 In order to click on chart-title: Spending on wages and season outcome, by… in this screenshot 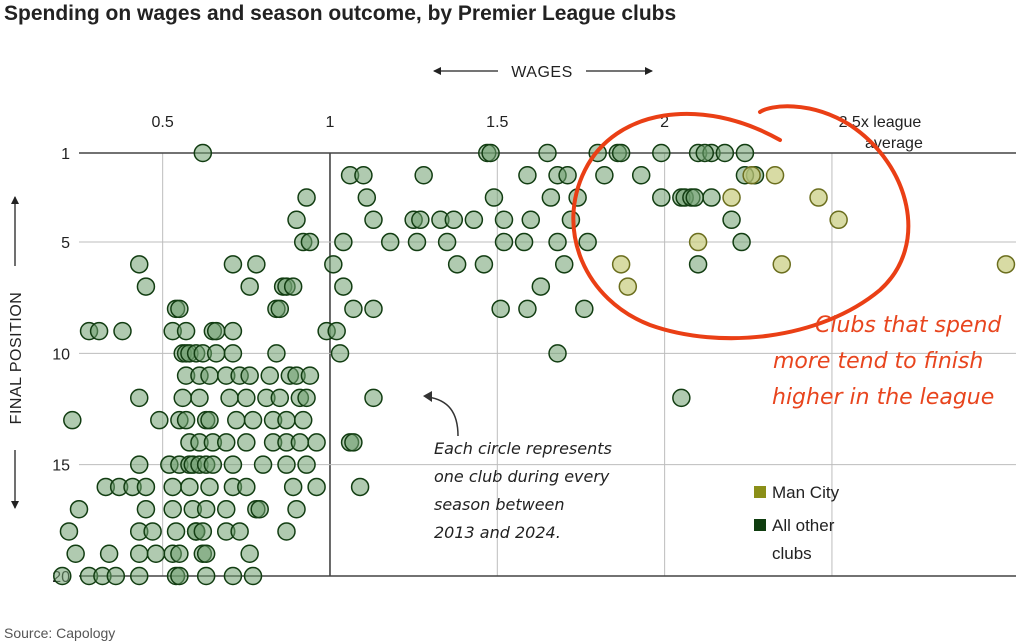, I will do `click(340, 13)`.